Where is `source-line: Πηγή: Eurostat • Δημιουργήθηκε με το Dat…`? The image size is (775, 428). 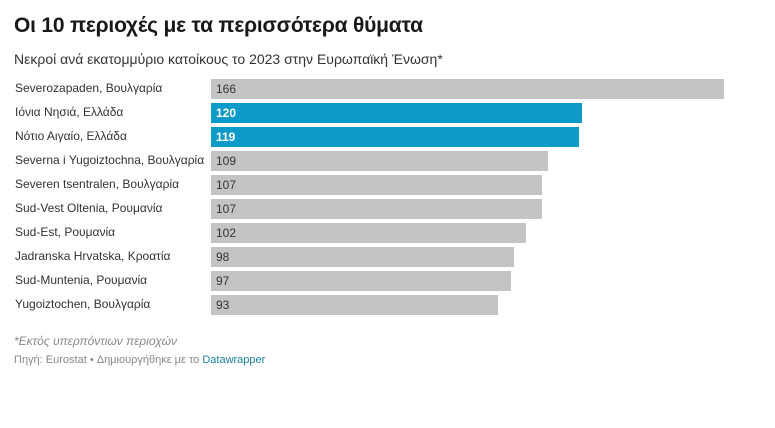 source-line: Πηγή: Eurostat • Δημιουργήθηκε με το Dat… is located at coordinates (139, 360).